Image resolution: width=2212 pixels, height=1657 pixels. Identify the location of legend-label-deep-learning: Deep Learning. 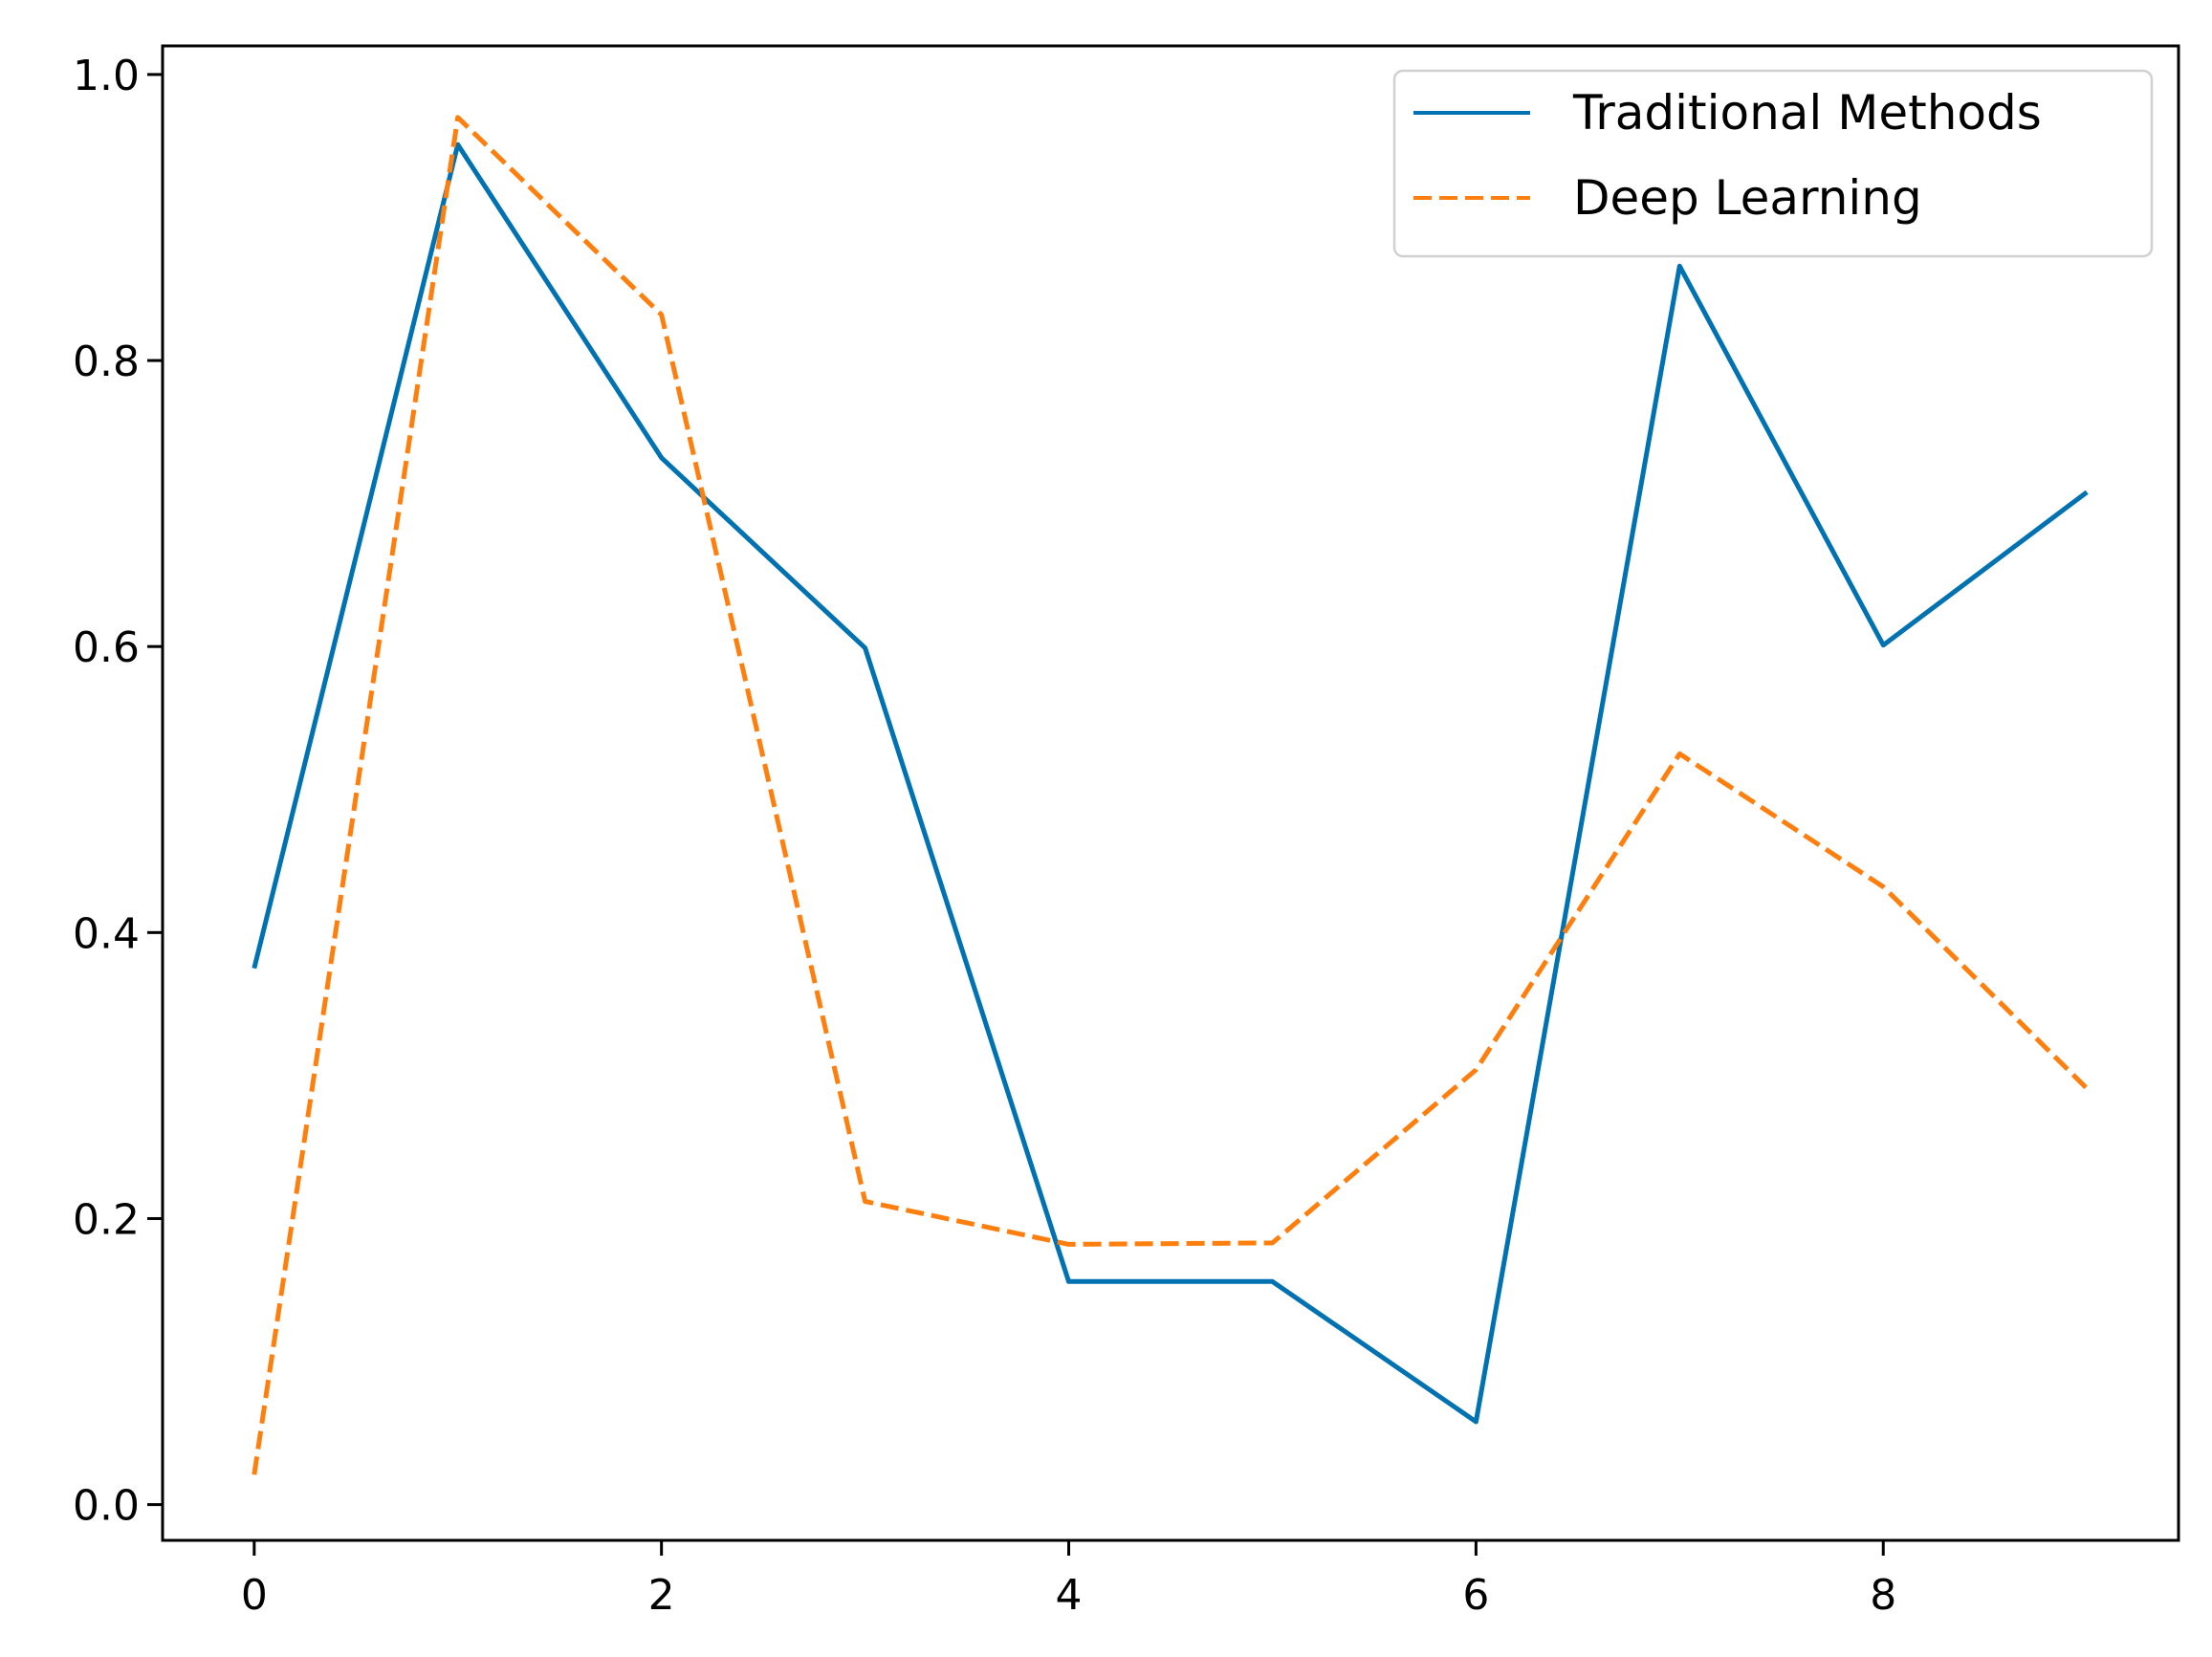
(1747, 198).